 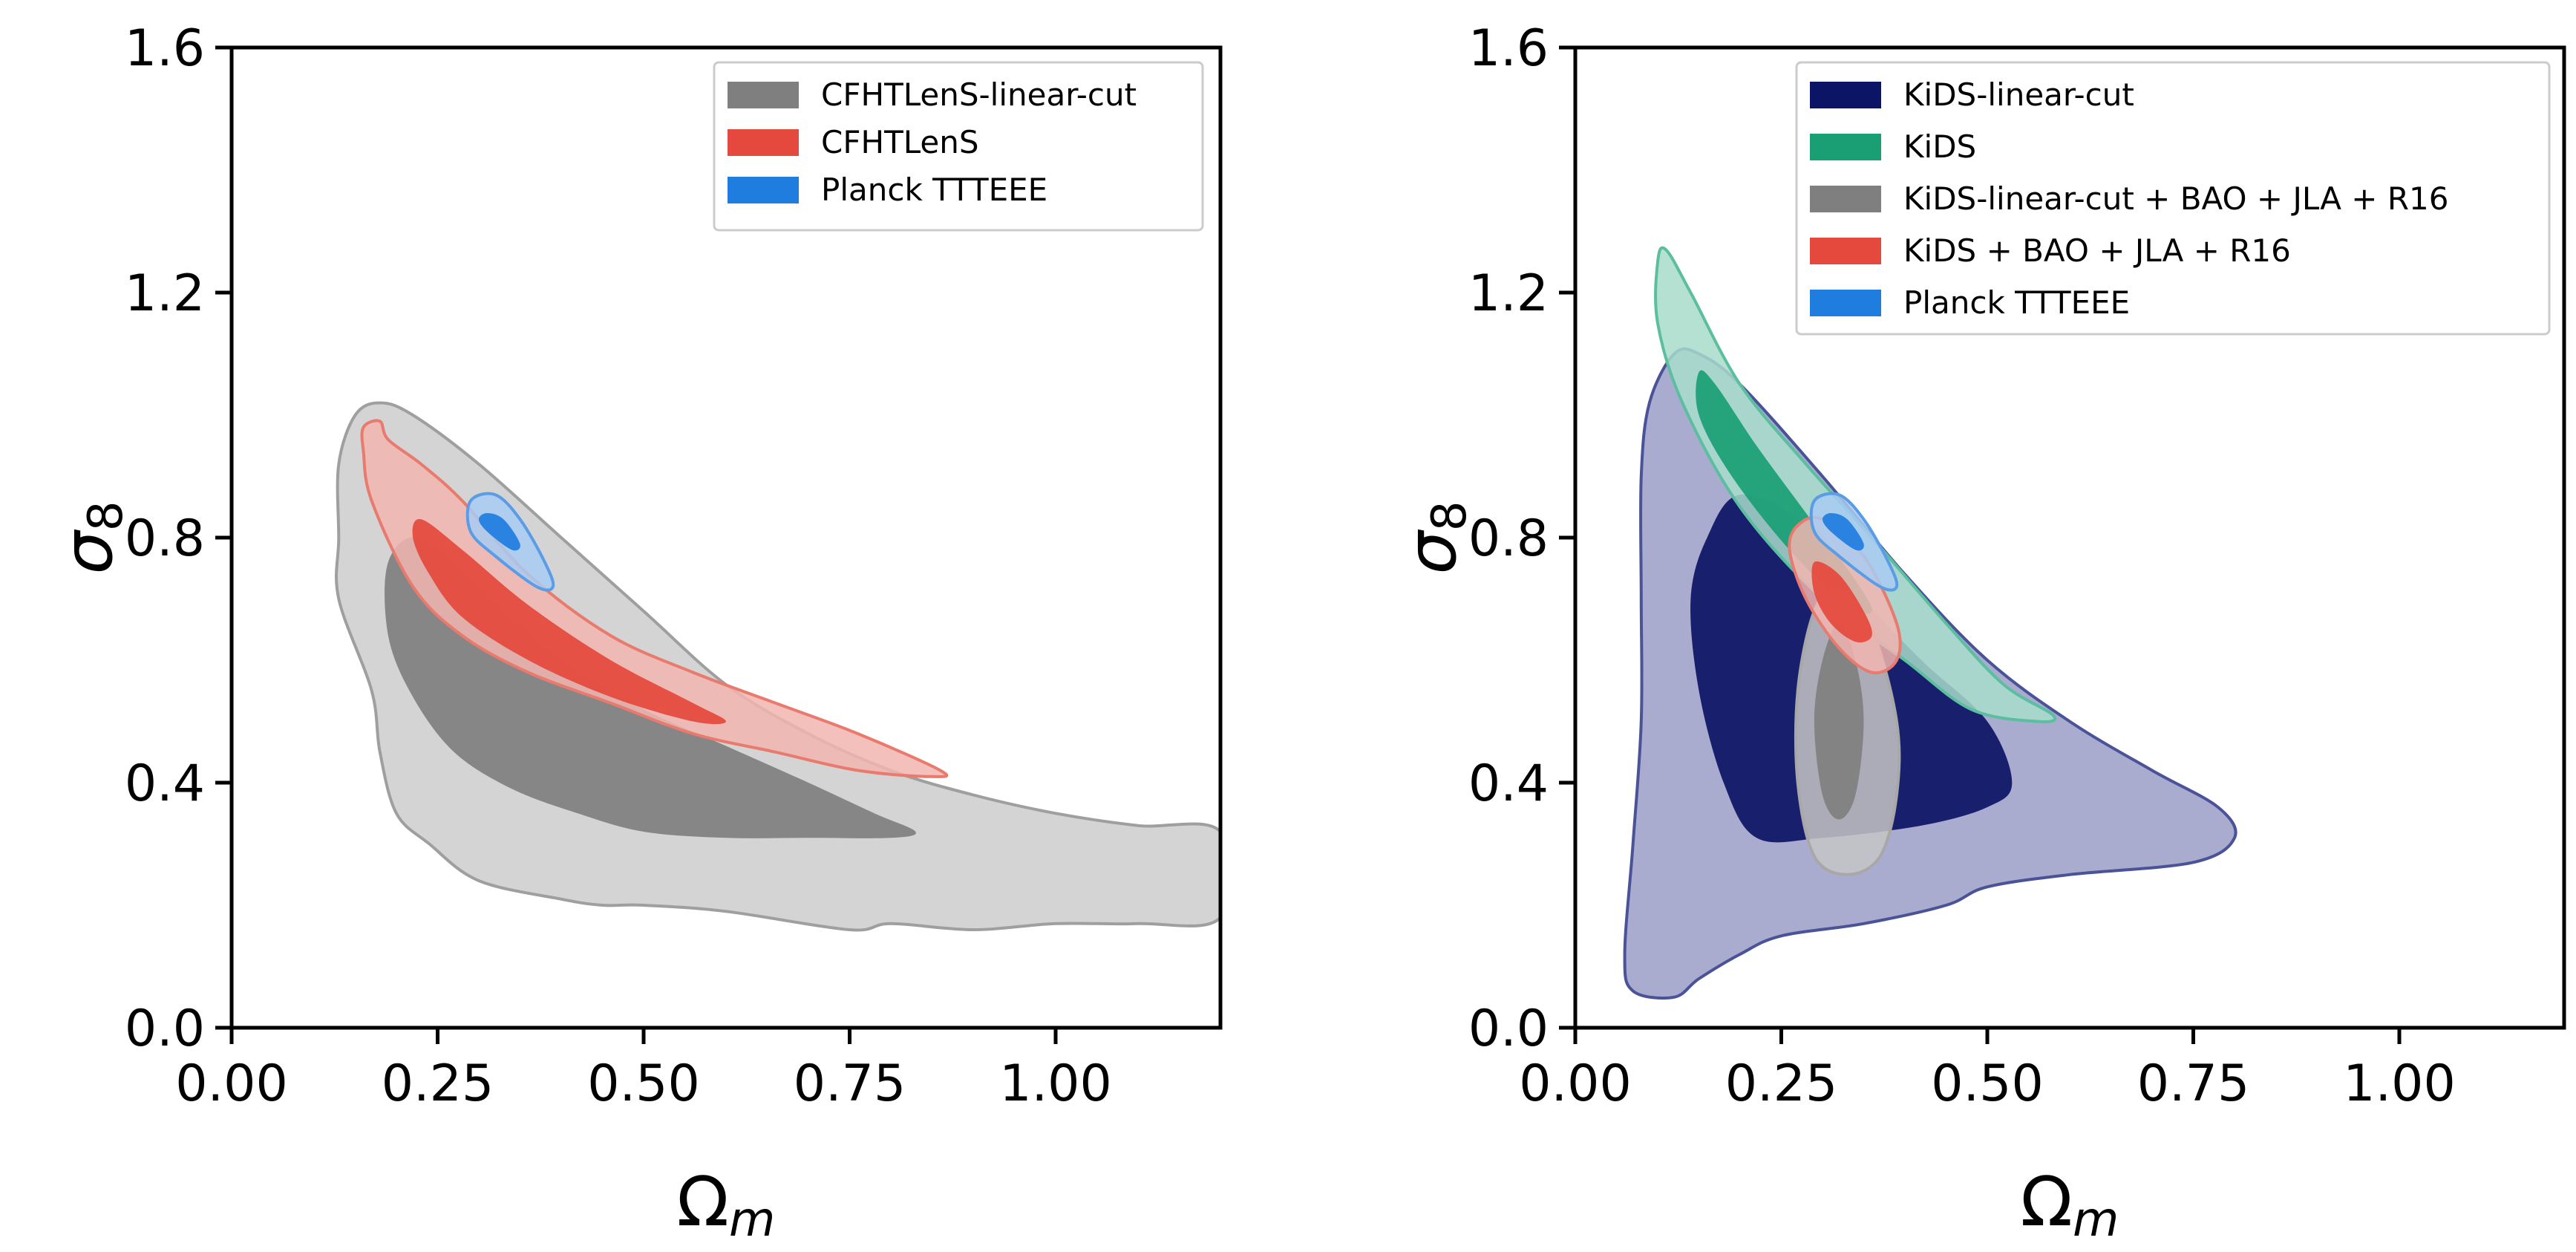 What do you see at coordinates (1575, 1083) in the screenshot?
I see `right-x-tick-label: 0.00` at bounding box center [1575, 1083].